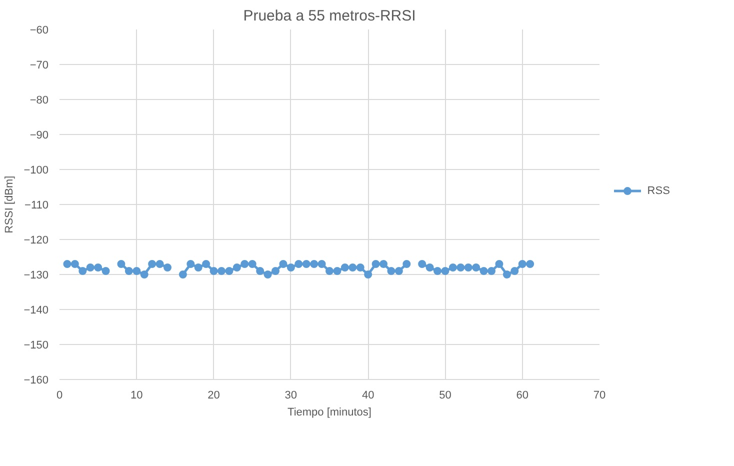  Describe the element at coordinates (36, 380) in the screenshot. I see `y-tick-label: −160` at that location.